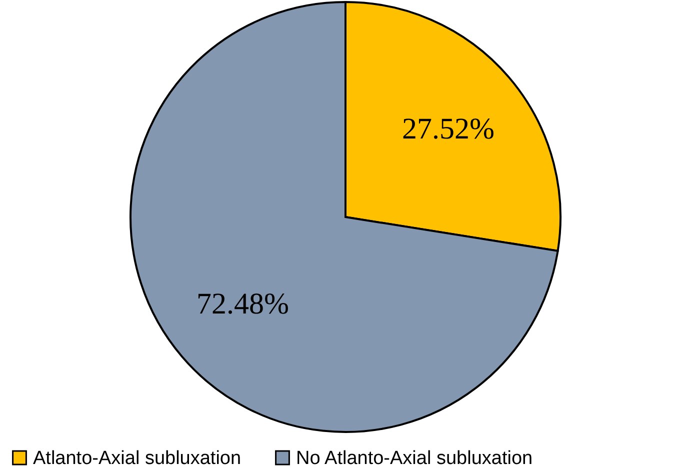 The height and width of the screenshot is (474, 691). I want to click on legend-label: No Atlanto-Axial subluxation, so click(414, 458).